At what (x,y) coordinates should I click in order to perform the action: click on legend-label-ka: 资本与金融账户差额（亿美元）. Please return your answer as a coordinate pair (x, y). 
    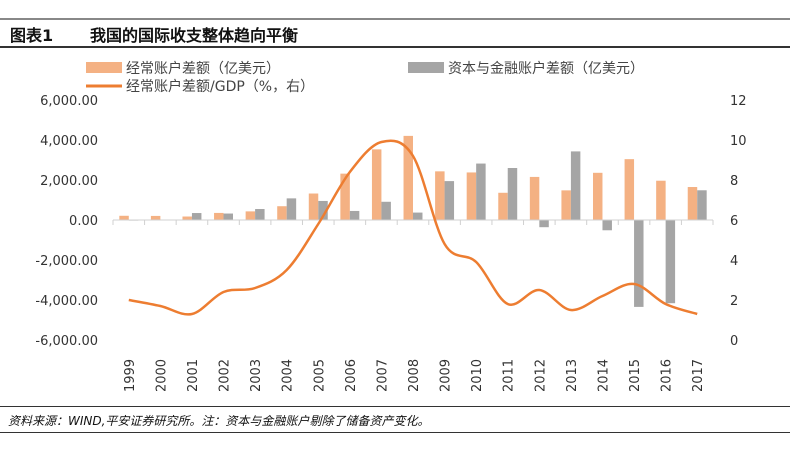
    Looking at the image, I should click on (546, 68).